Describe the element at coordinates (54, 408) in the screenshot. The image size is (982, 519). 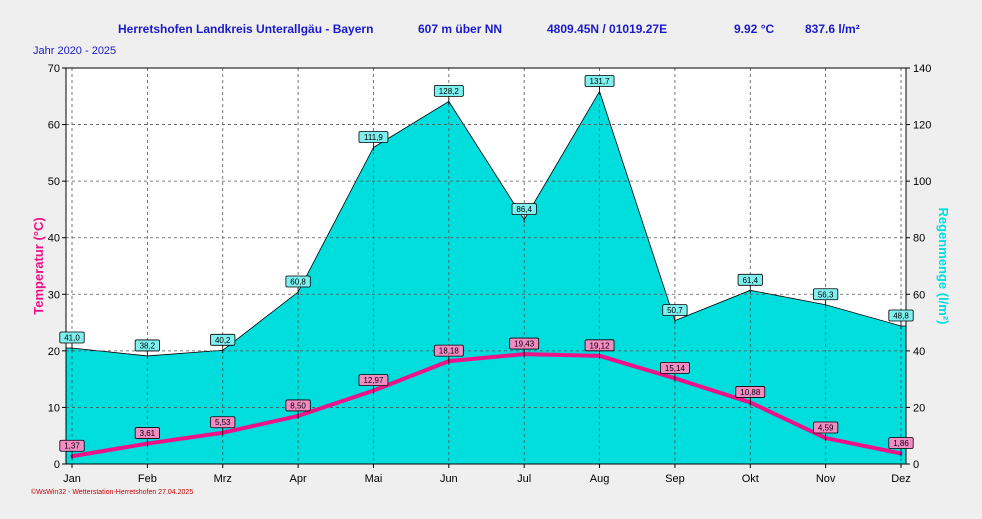
I see `y-tick-label: 10` at that location.